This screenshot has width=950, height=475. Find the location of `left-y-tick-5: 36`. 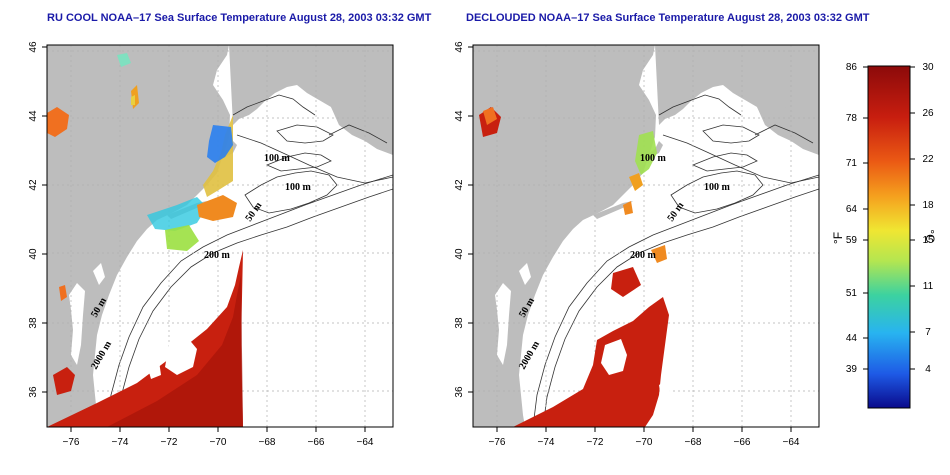

left-y-tick-5: 36 is located at coordinates (33, 392).